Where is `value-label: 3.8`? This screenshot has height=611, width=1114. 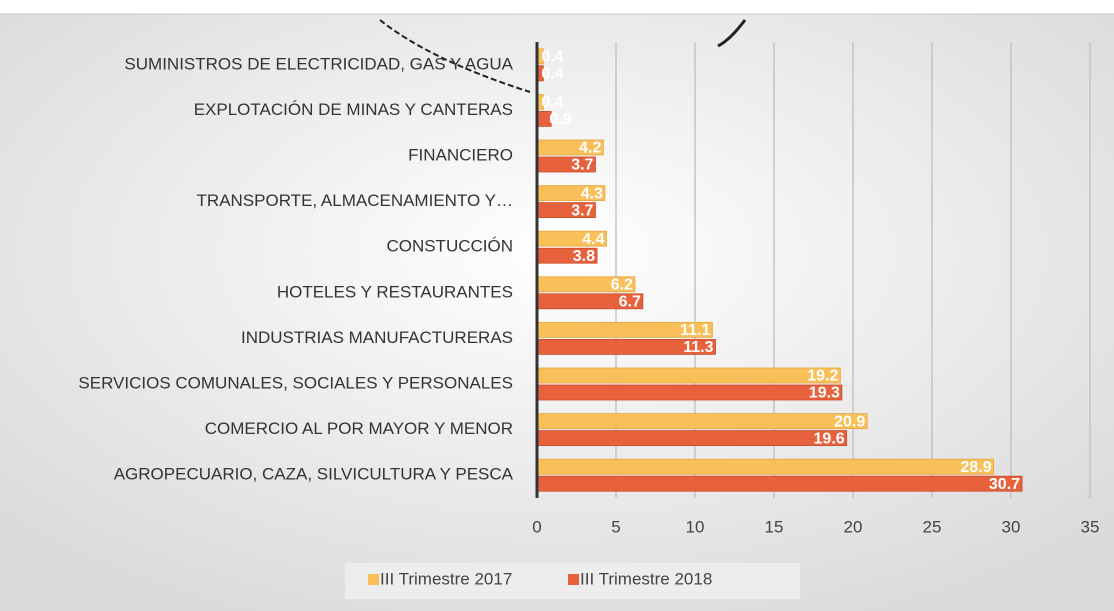 value-label: 3.8 is located at coordinates (584, 256).